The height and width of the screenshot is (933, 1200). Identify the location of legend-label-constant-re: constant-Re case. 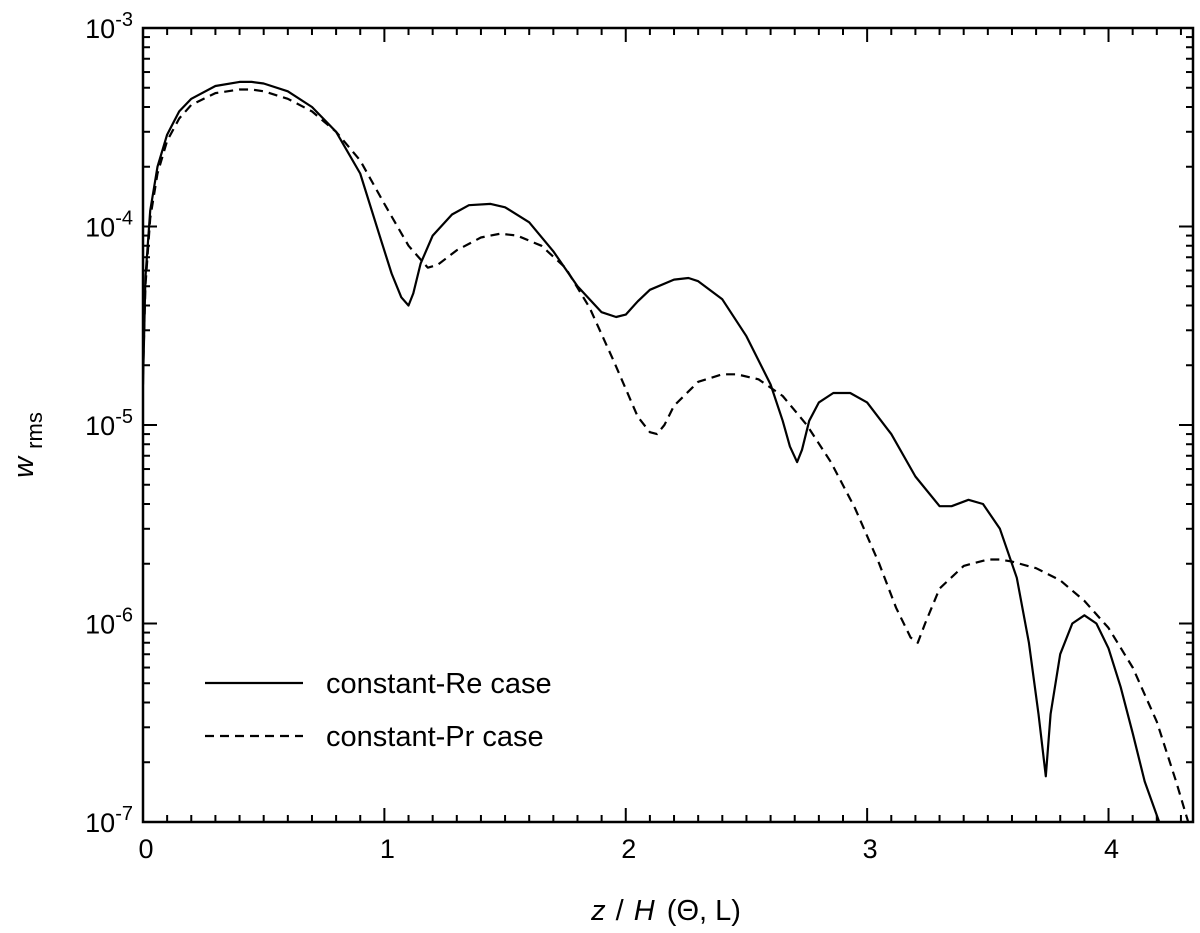
(439, 684).